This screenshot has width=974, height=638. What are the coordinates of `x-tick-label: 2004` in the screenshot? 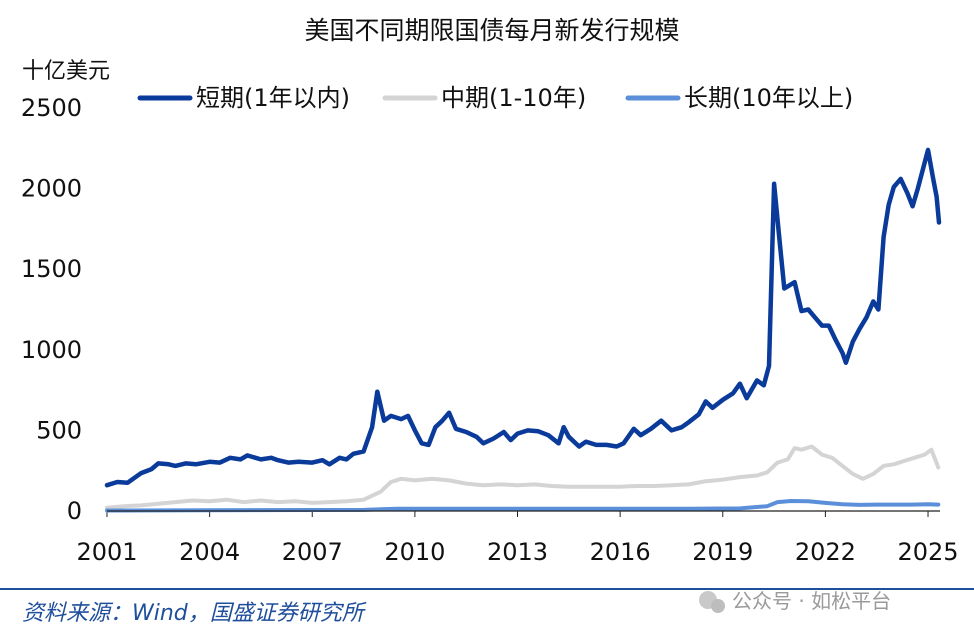 It's located at (209, 552).